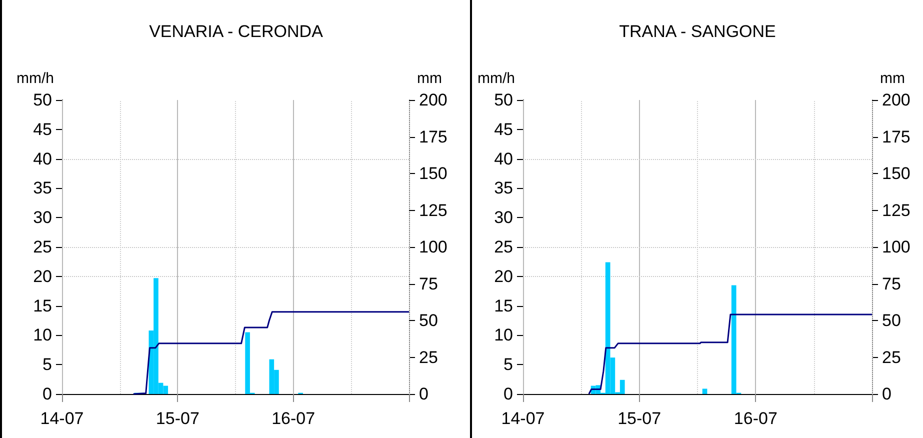 The image size is (923, 438). I want to click on chart-title: TRANA - SANGONE, so click(697, 31).